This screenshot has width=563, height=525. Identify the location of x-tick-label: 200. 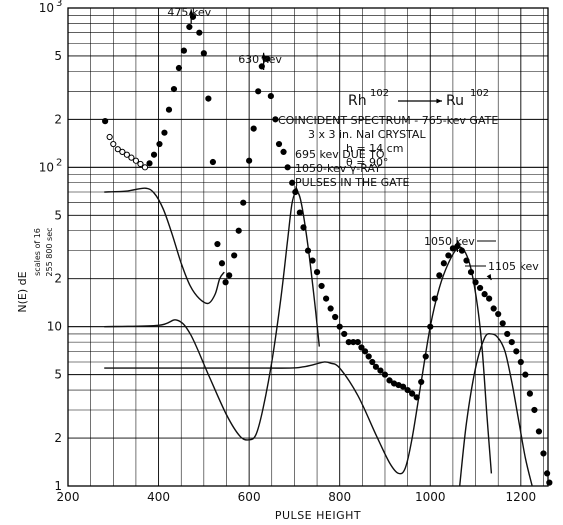
(68, 497).